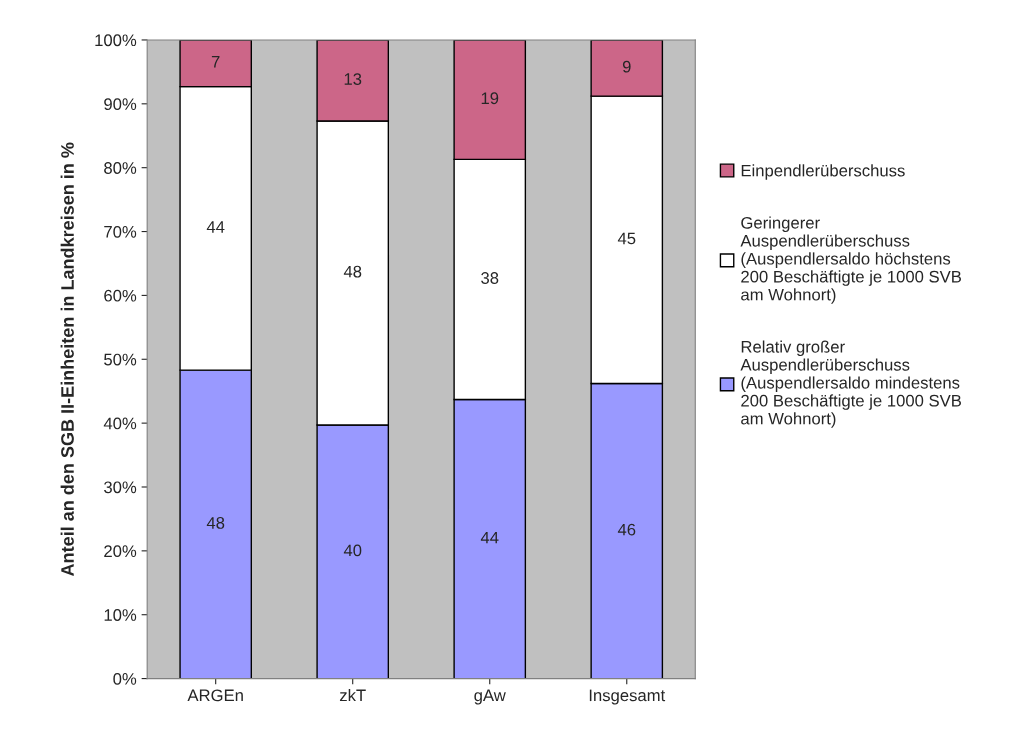  Describe the element at coordinates (215, 62) in the screenshot. I see `data-label: 7` at that location.